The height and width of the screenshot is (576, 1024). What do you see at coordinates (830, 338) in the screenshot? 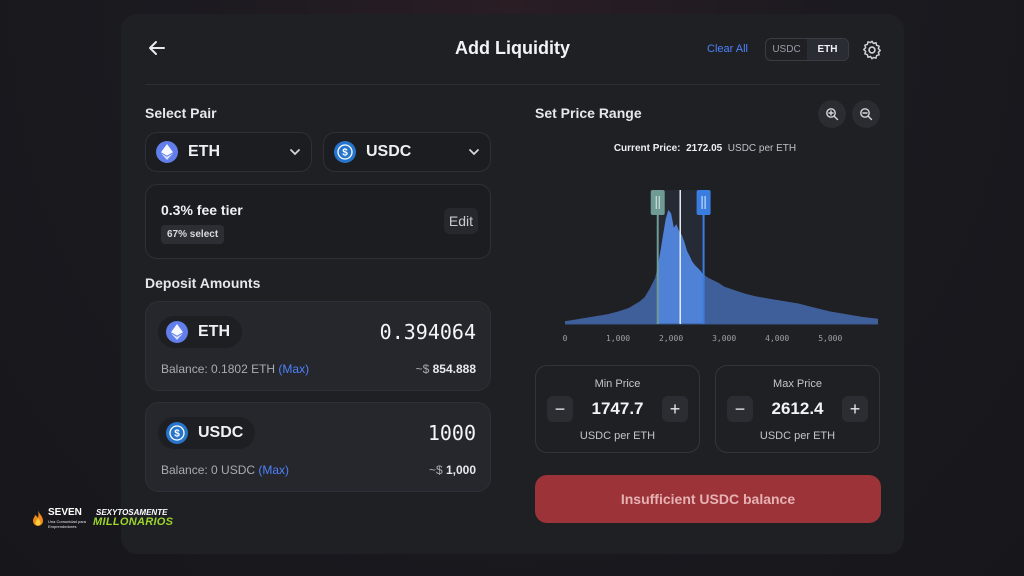
I see `x-tick-label: 5,000` at bounding box center [830, 338].